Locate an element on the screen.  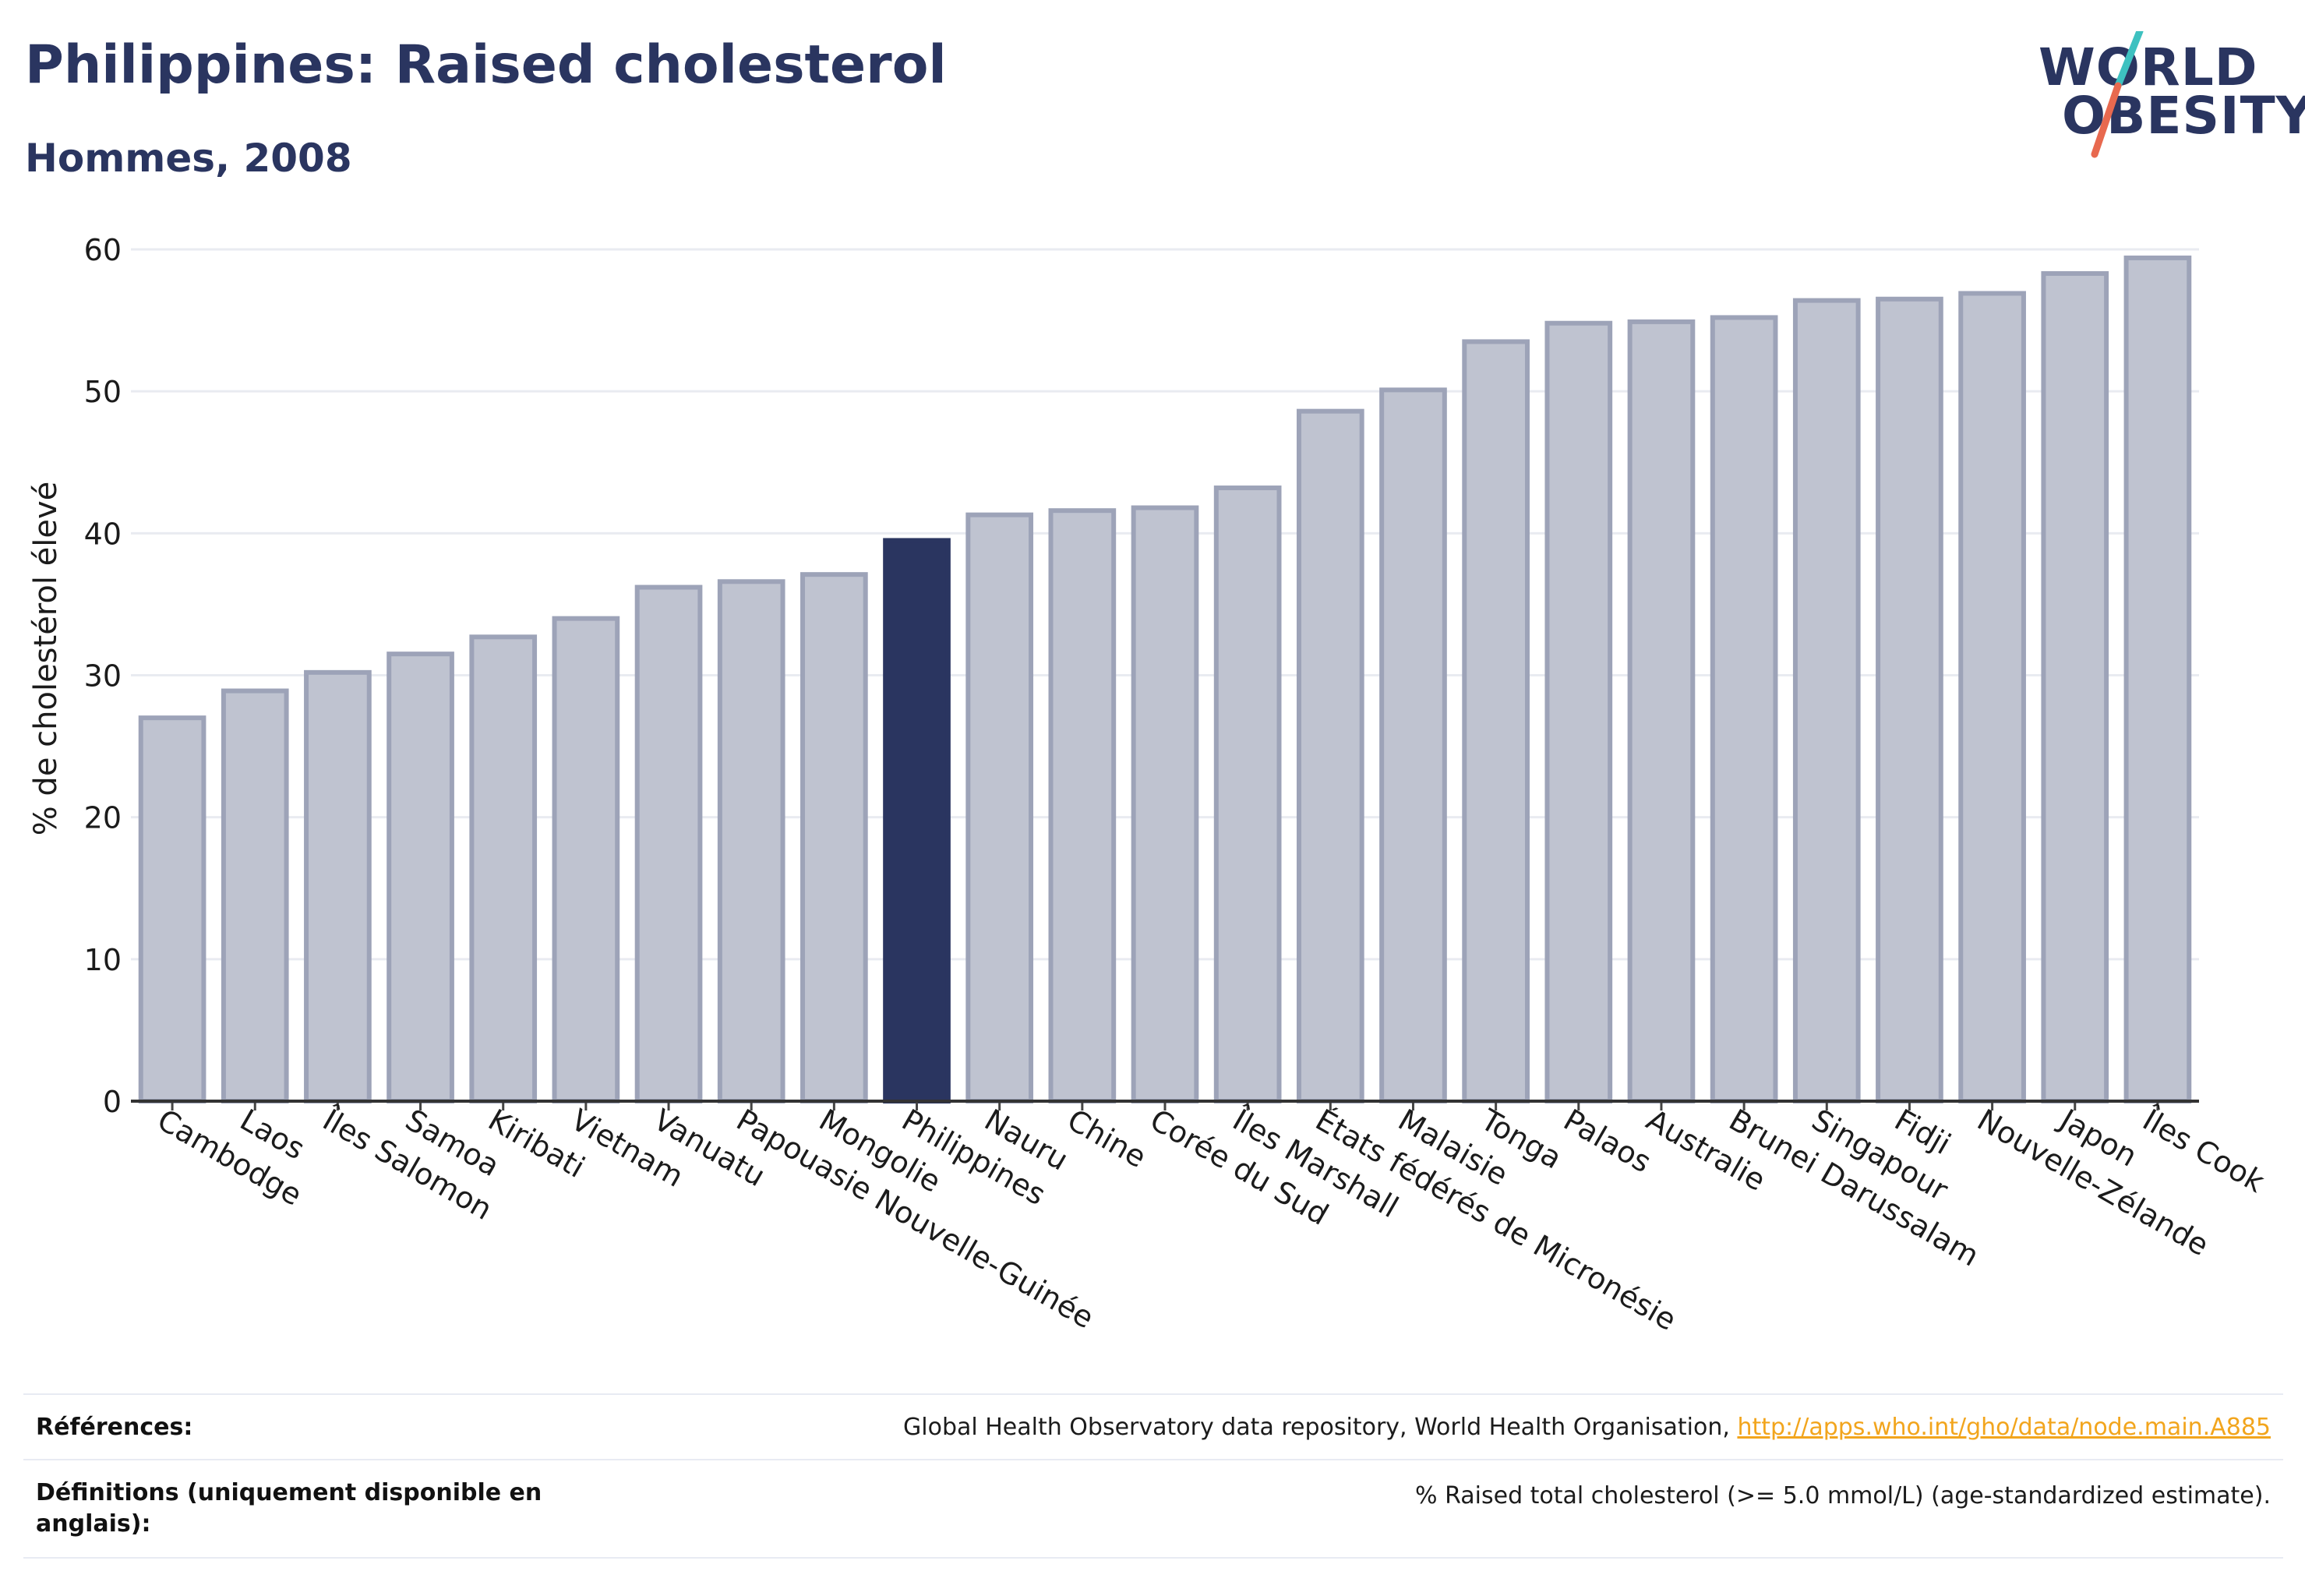
y-tick-label: 40 is located at coordinates (103, 534).